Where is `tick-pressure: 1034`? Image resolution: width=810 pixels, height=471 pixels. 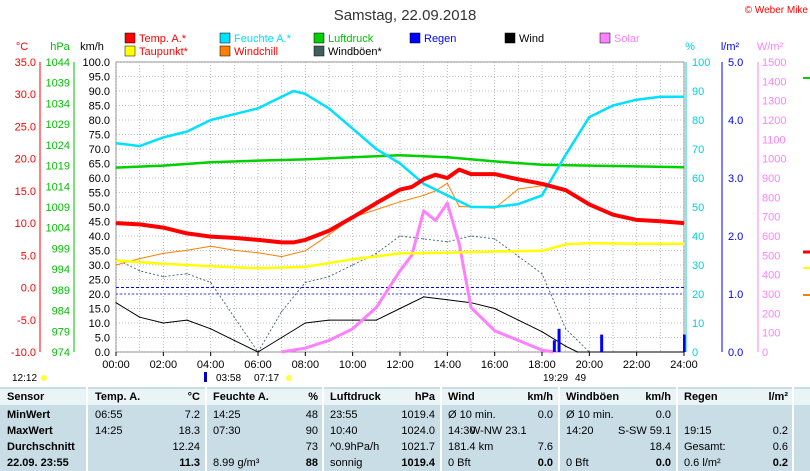 tick-pressure: 1034 is located at coordinates (58, 104).